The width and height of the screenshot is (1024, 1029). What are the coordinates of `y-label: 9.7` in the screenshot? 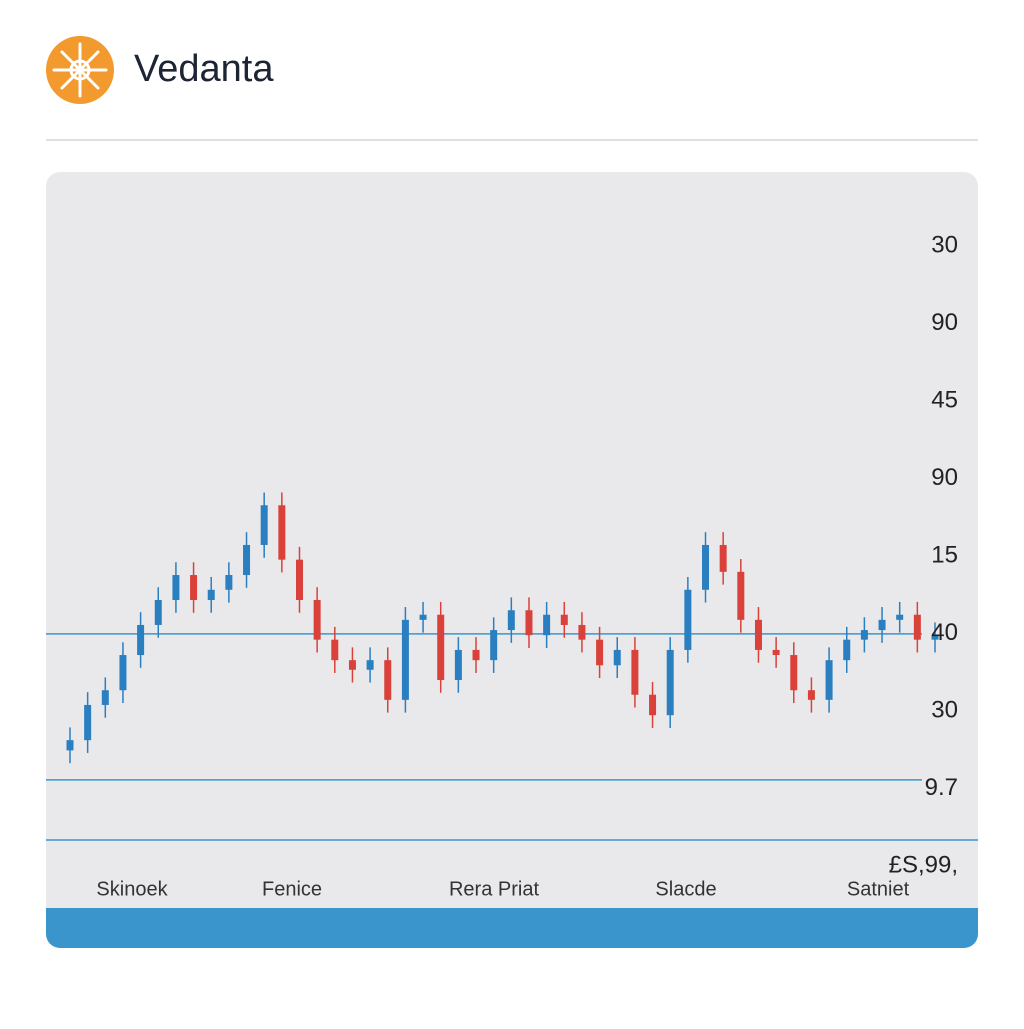 It's located at (941, 787).